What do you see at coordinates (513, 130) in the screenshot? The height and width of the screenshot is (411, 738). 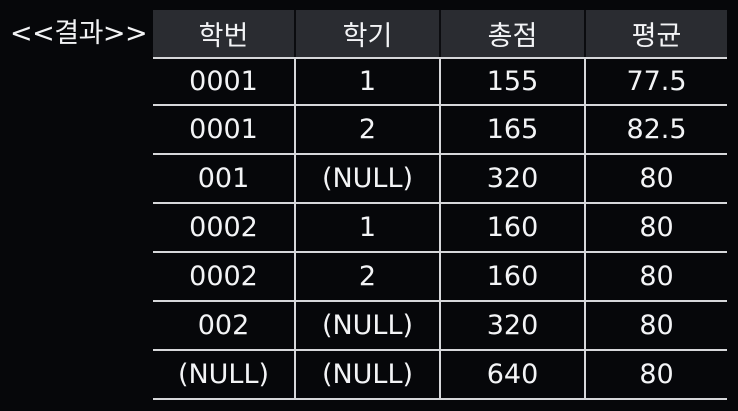 I see `cell-total-score: 165` at bounding box center [513, 130].